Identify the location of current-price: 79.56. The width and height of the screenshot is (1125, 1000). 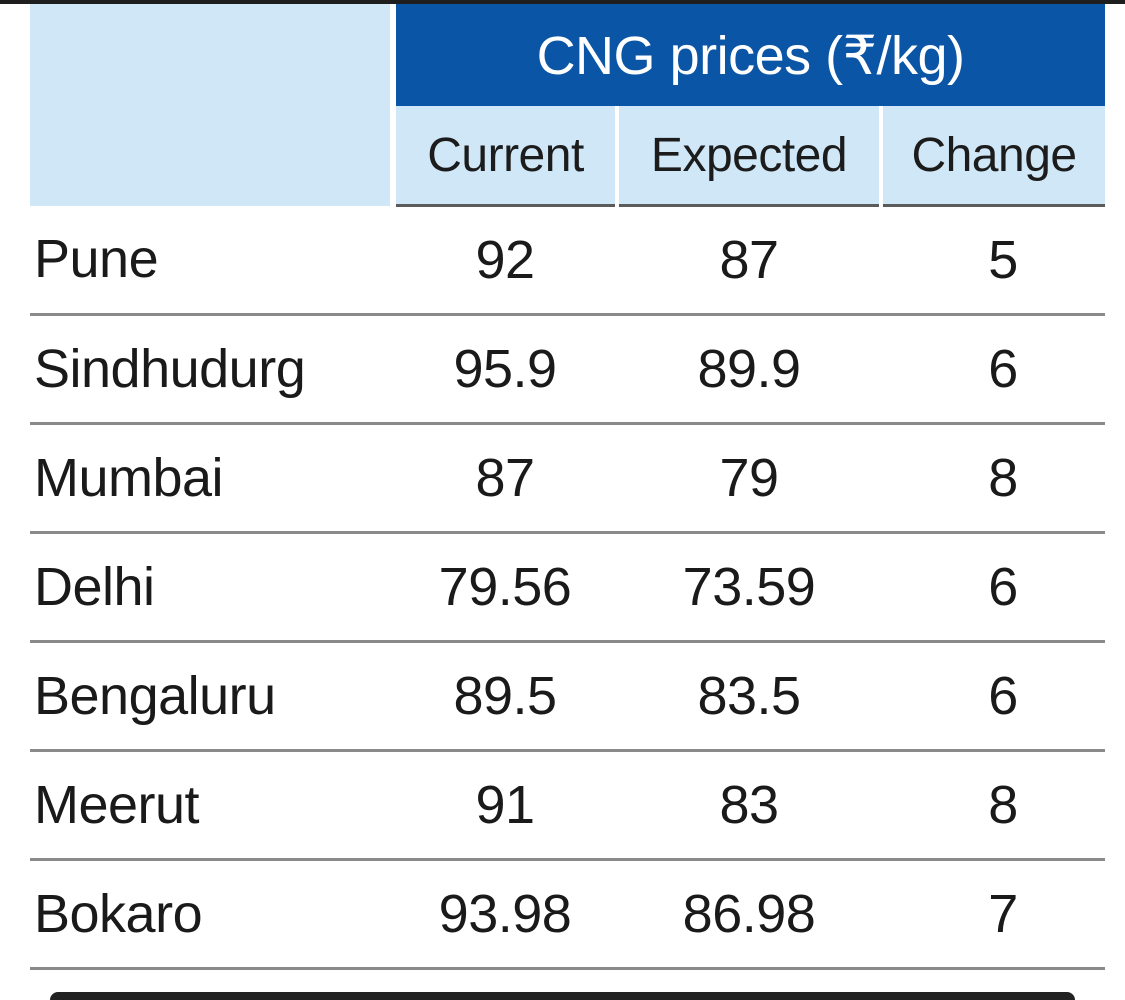
(505, 587).